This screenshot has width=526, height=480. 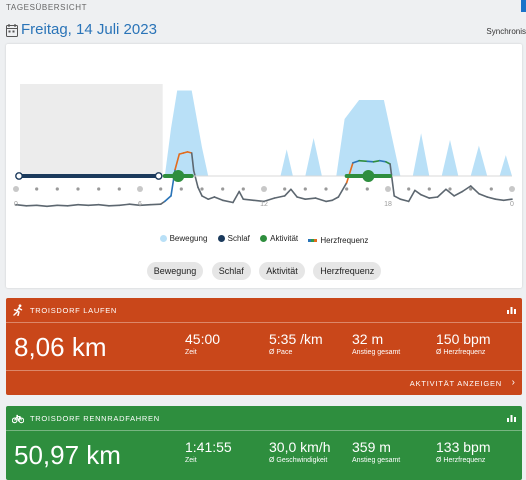 What do you see at coordinates (455, 383) in the screenshot?
I see `view-activity-link: AKTIVITÄT ANZEIGEN` at bounding box center [455, 383].